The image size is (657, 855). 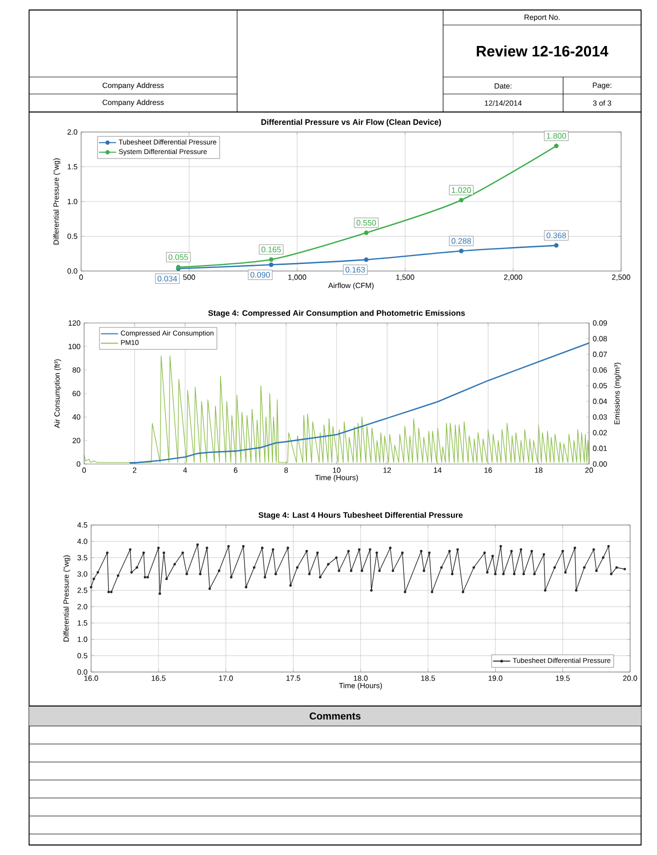 I want to click on data-label: 0.034, so click(x=168, y=279).